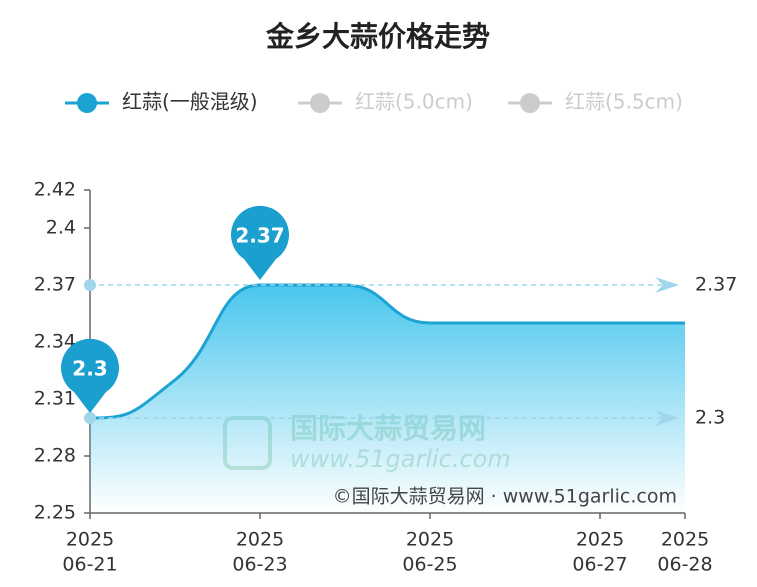 Image resolution: width=757 pixels, height=587 pixels. I want to click on legend-item: 红蒜(一般混级), so click(161, 102).